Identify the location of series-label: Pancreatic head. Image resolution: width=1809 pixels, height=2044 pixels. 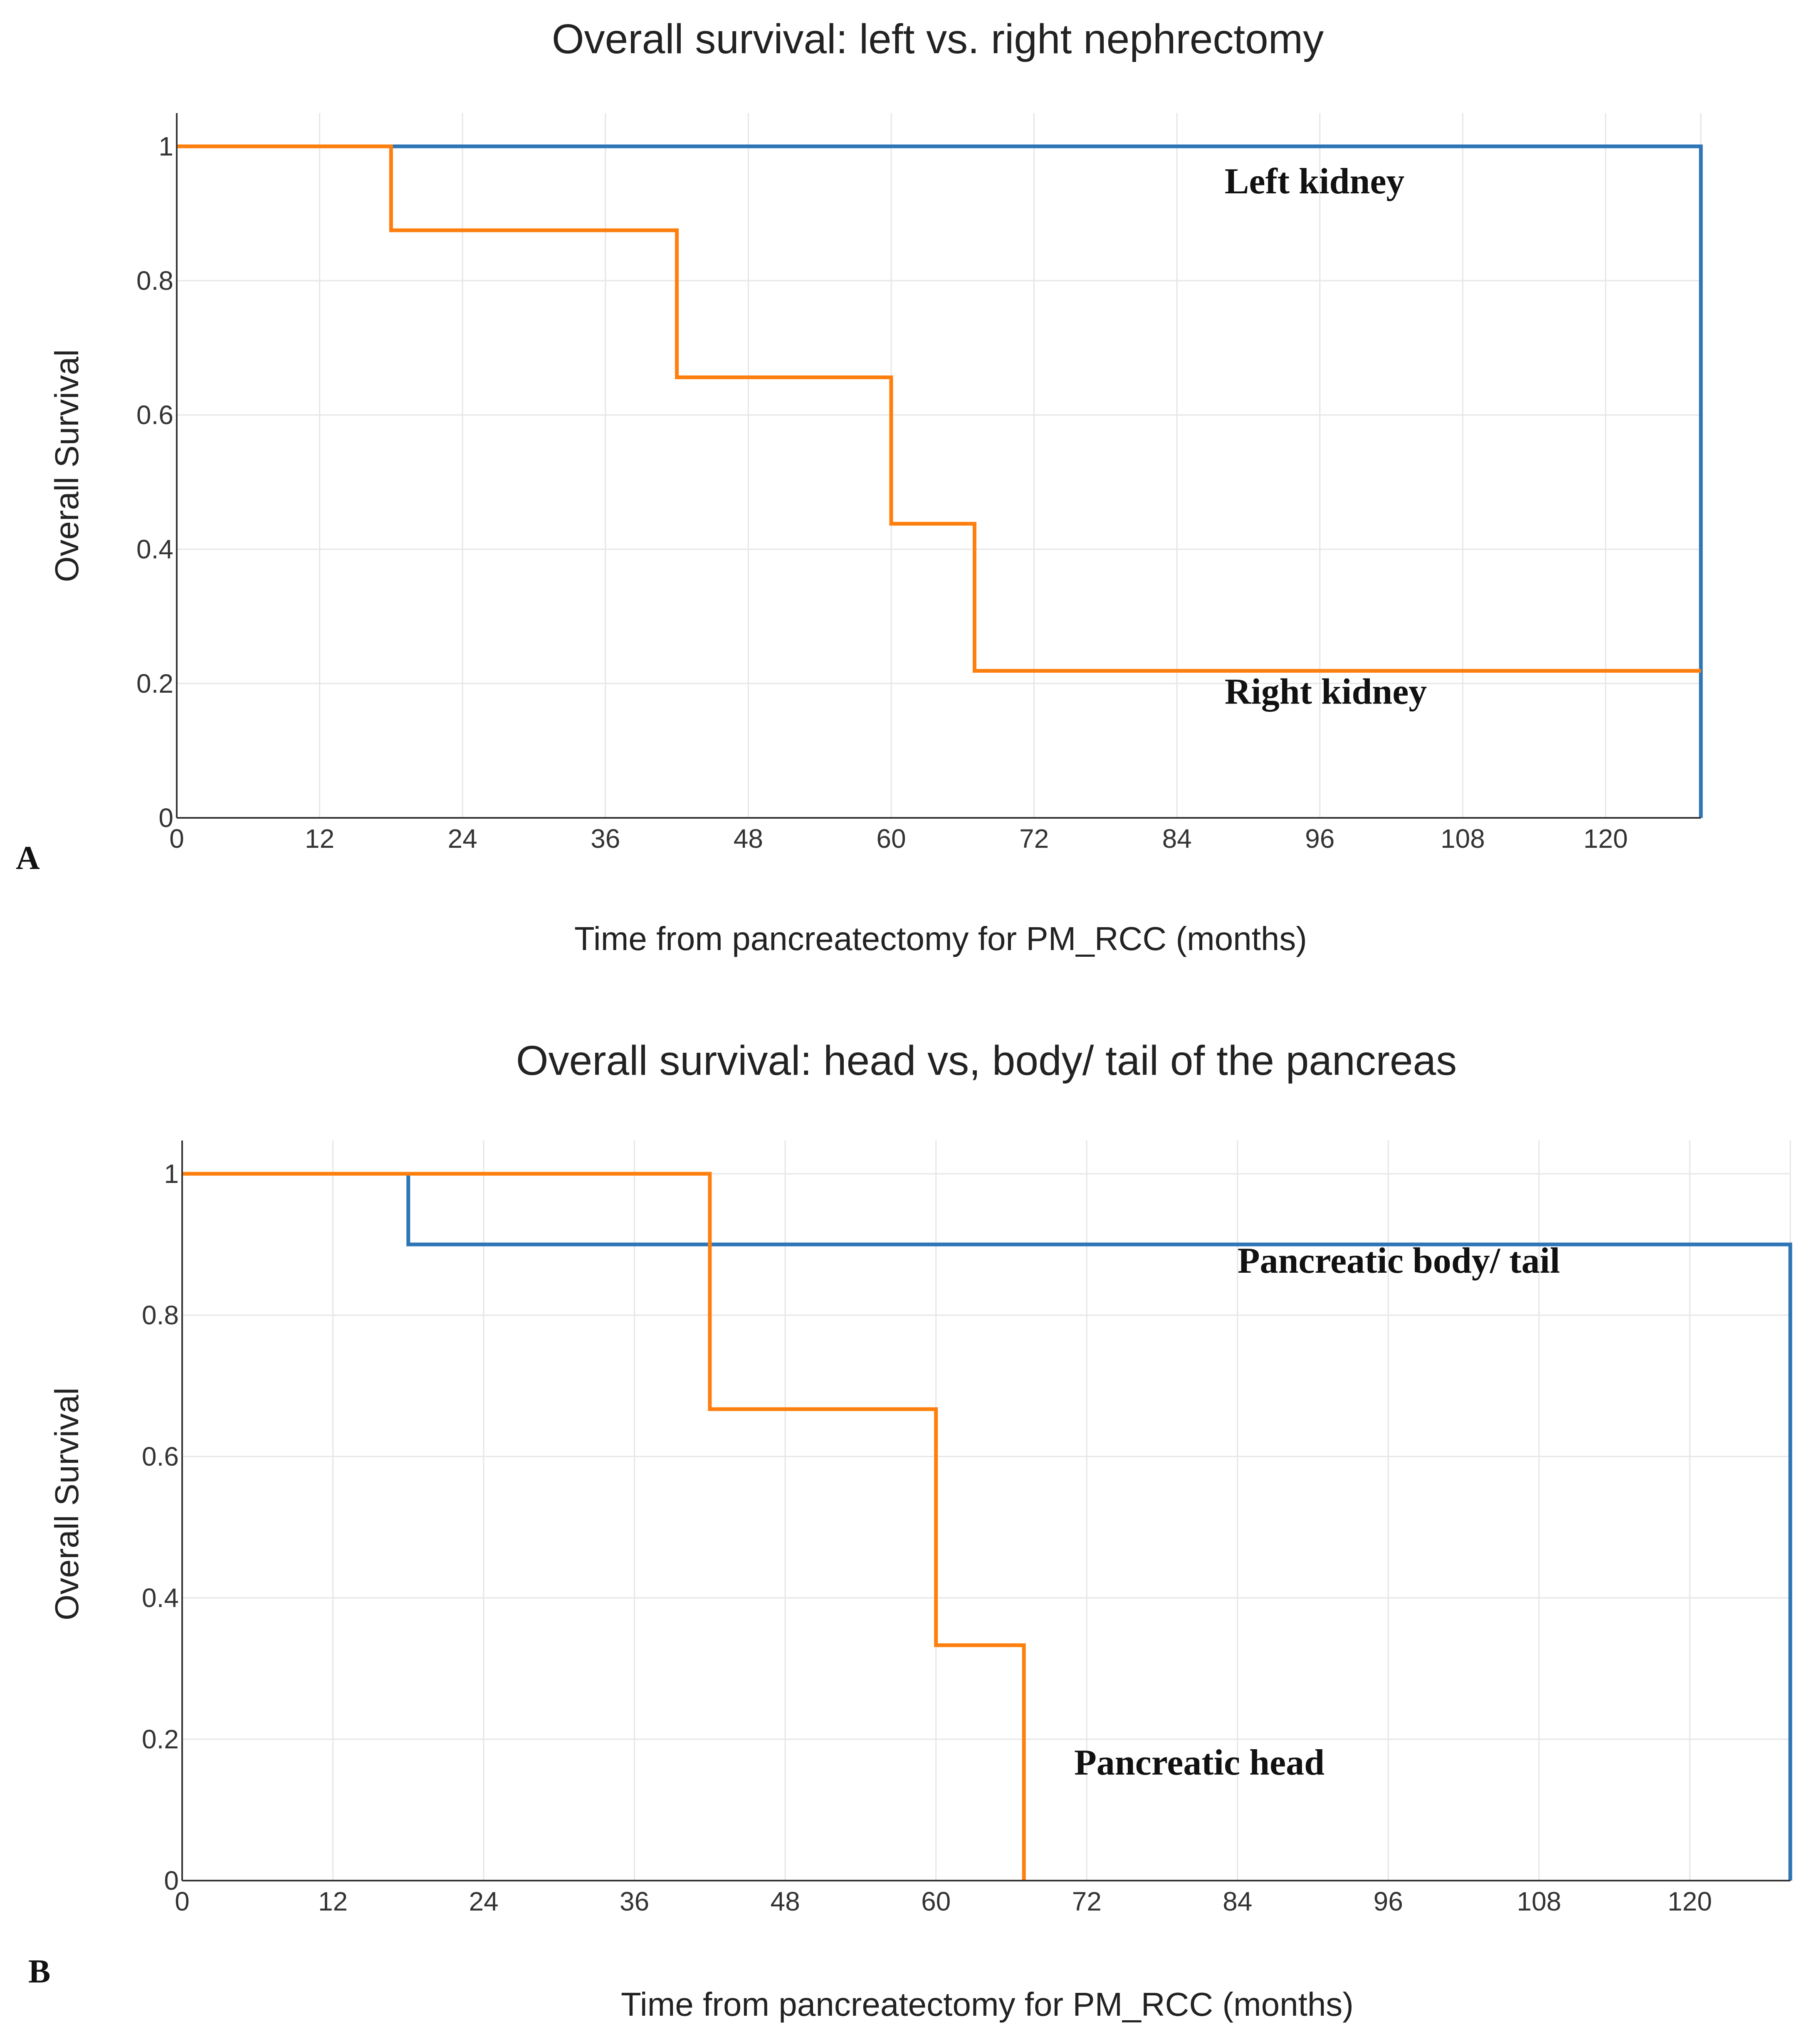
(1199, 1763).